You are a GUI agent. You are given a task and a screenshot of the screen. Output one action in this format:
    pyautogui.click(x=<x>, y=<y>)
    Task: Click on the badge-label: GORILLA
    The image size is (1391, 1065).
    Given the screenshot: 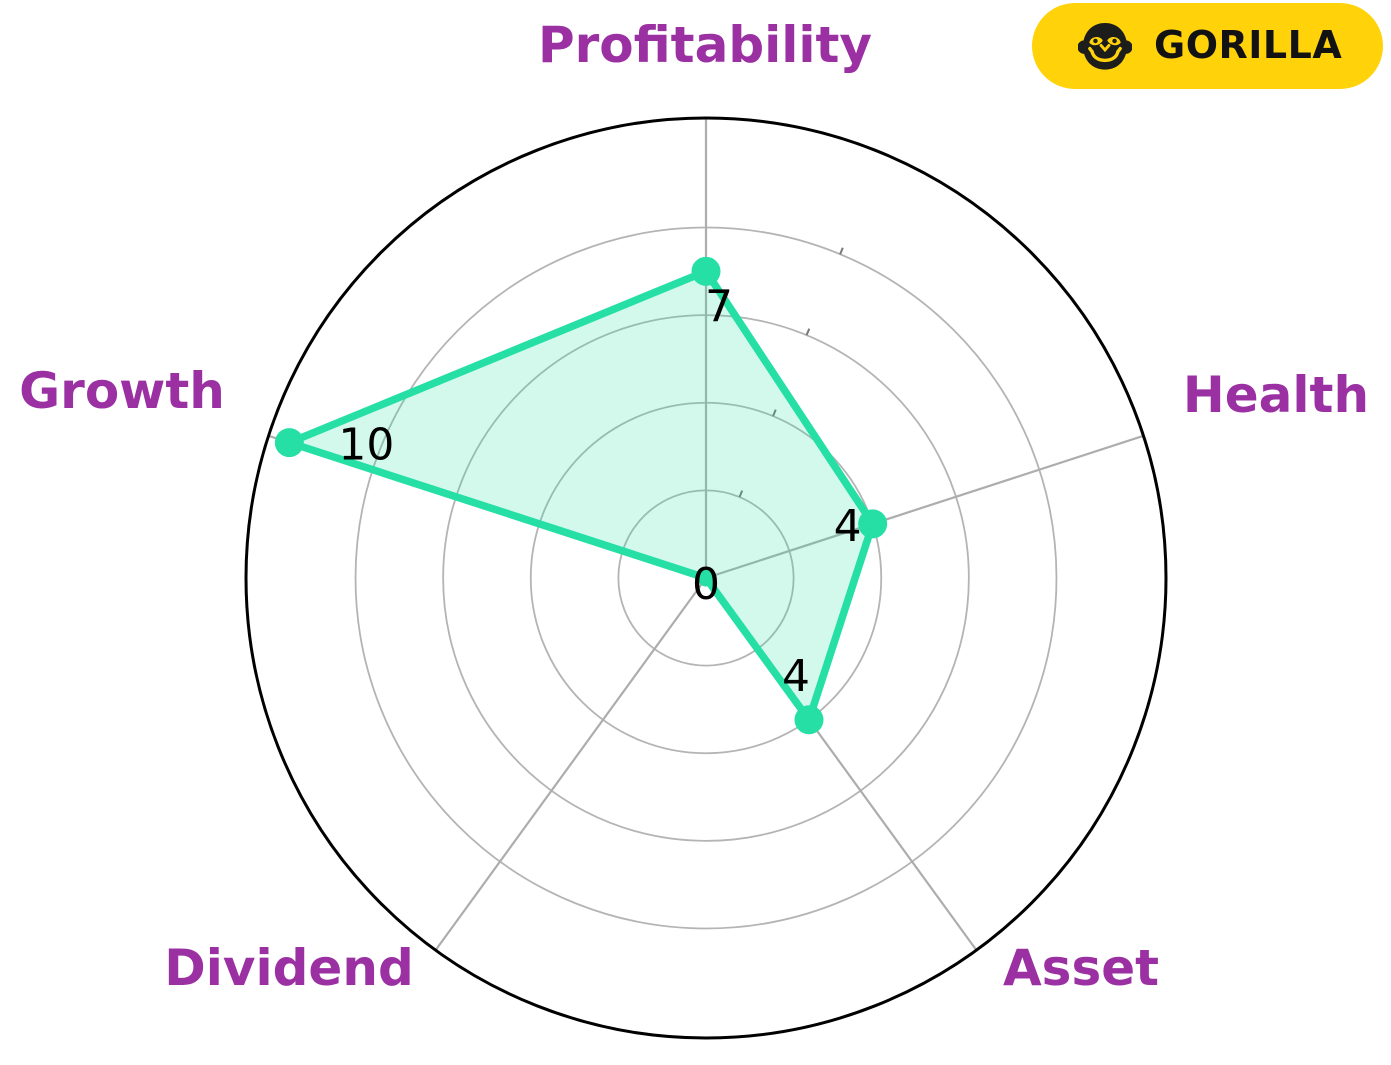 What is the action you would take?
    pyautogui.click(x=1248, y=45)
    